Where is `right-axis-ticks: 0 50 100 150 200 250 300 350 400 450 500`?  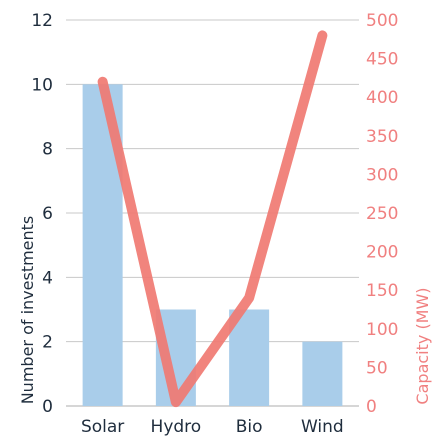 right-axis-ticks: 0 50 100 150 200 250 300 350 400 450 500 is located at coordinates (382, 214).